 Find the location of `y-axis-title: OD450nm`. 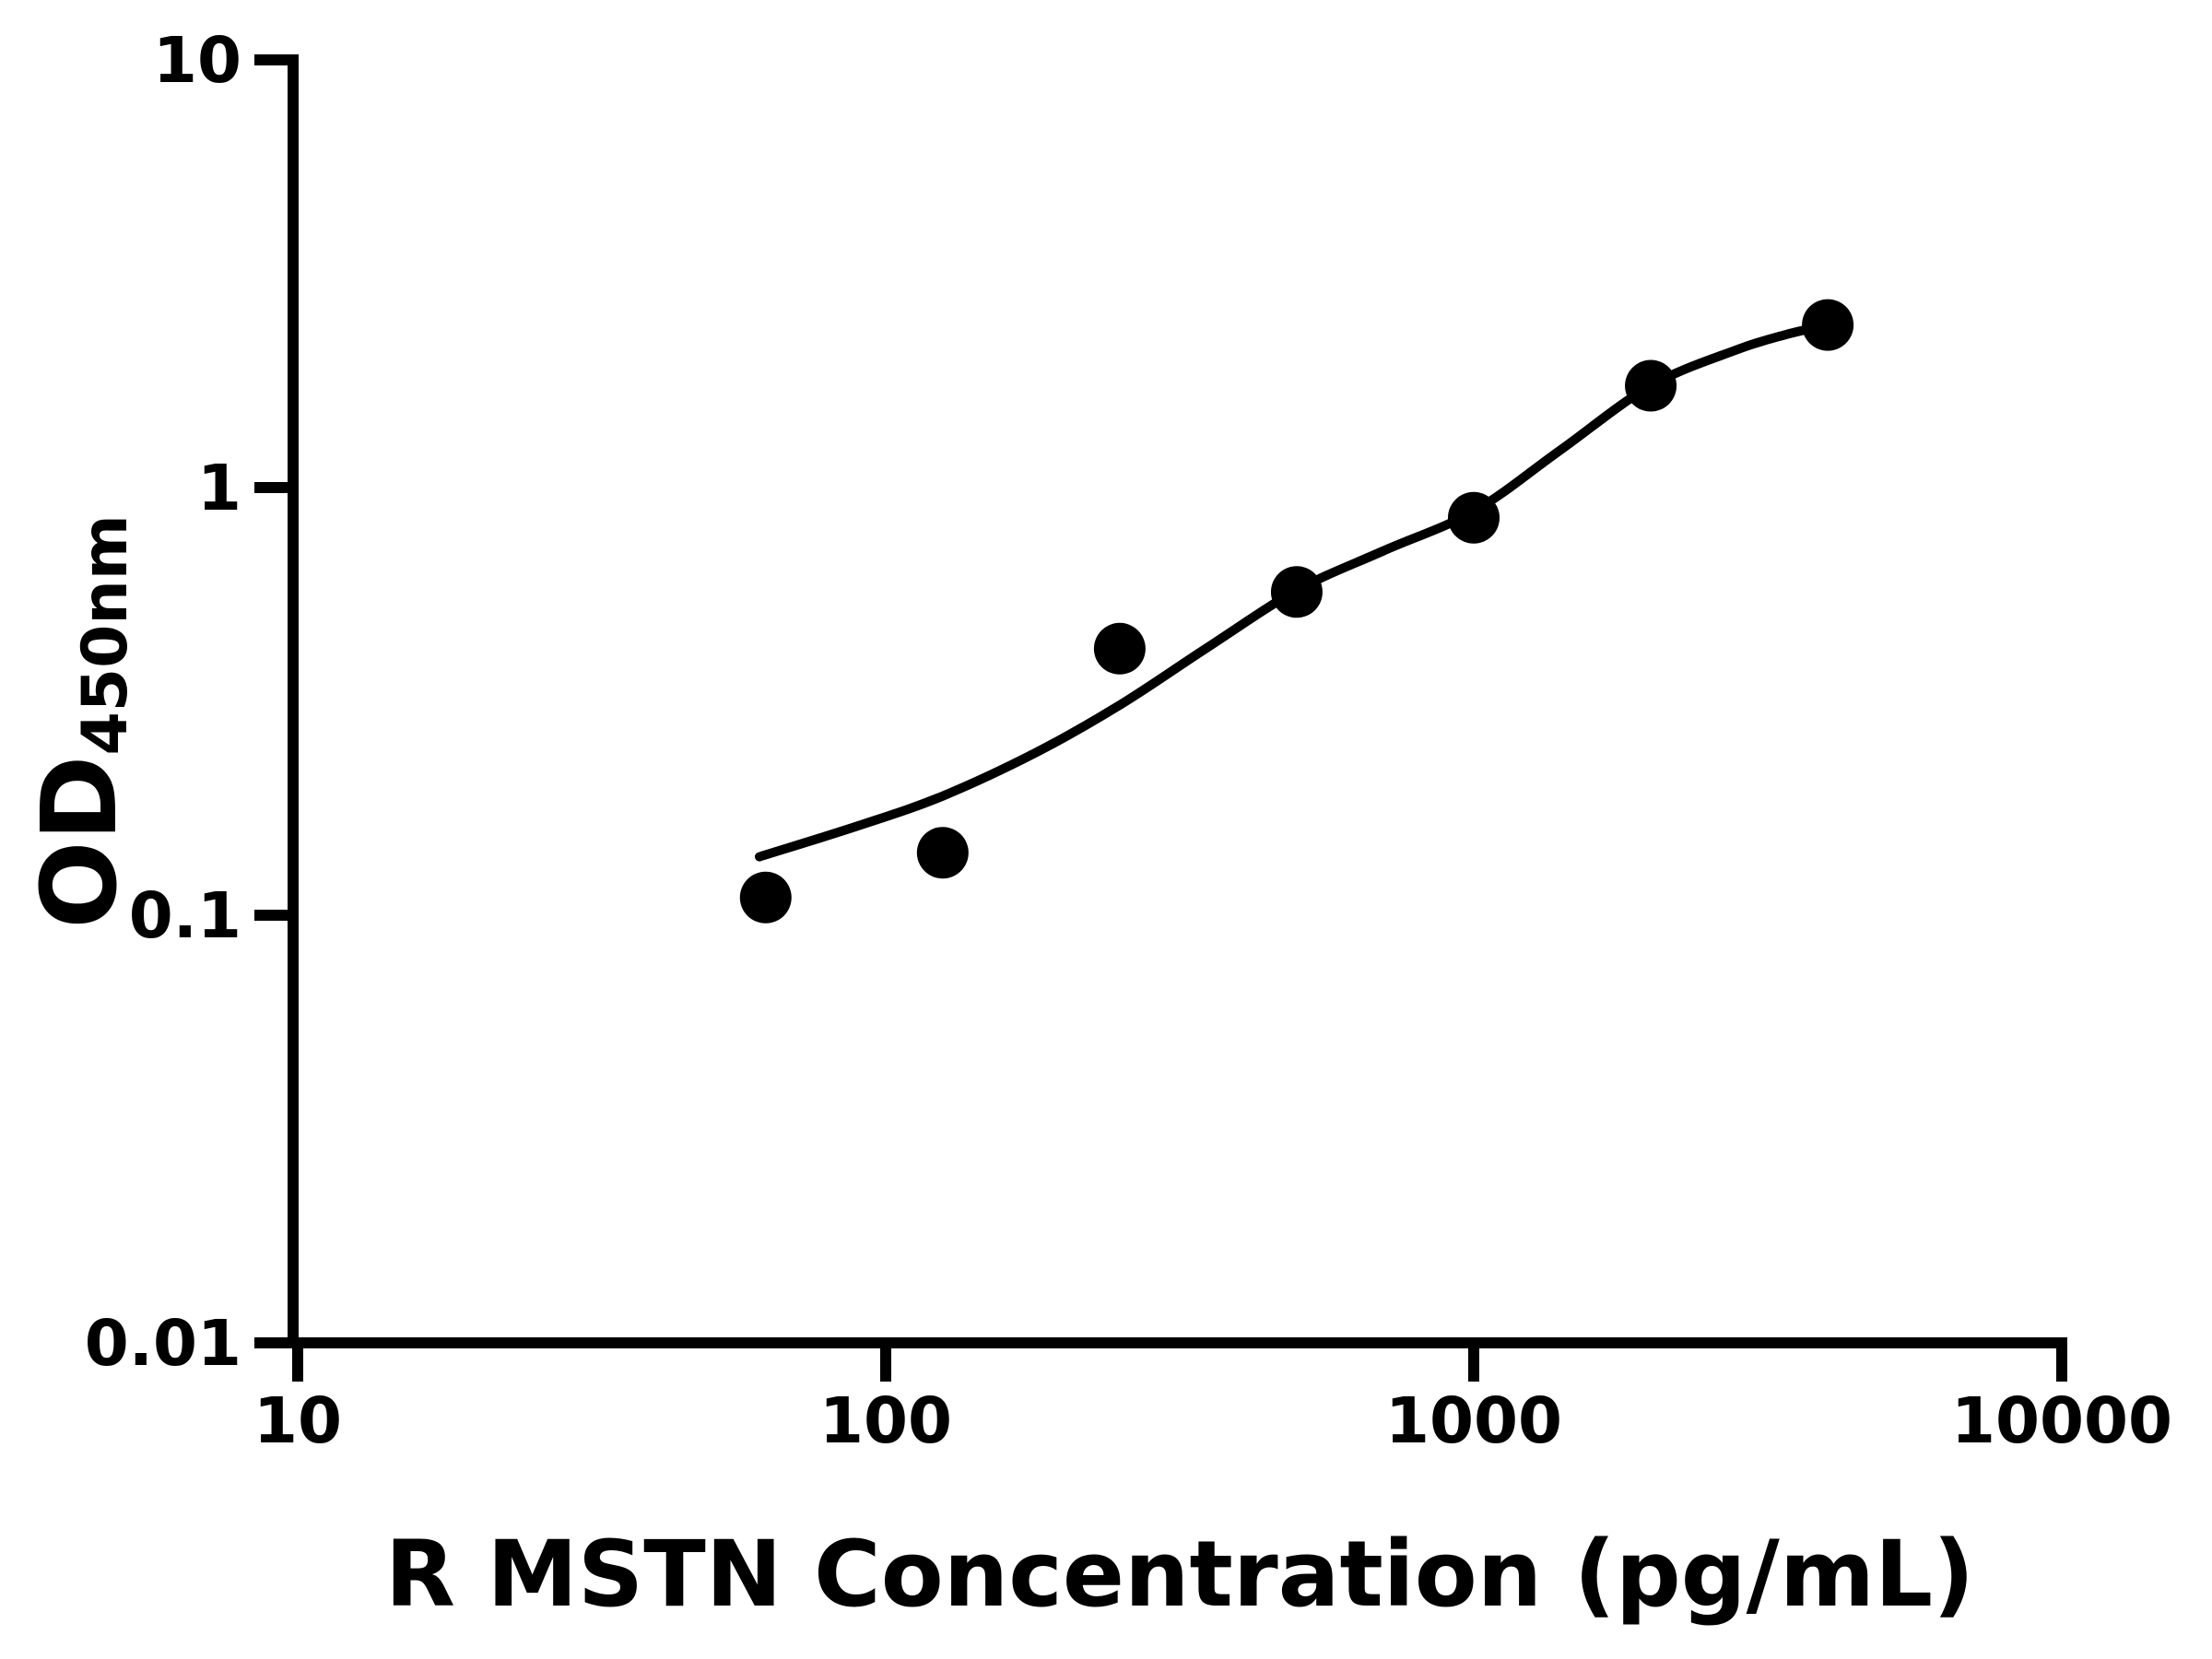

y-axis-title: OD450nm is located at coordinates (81, 721).